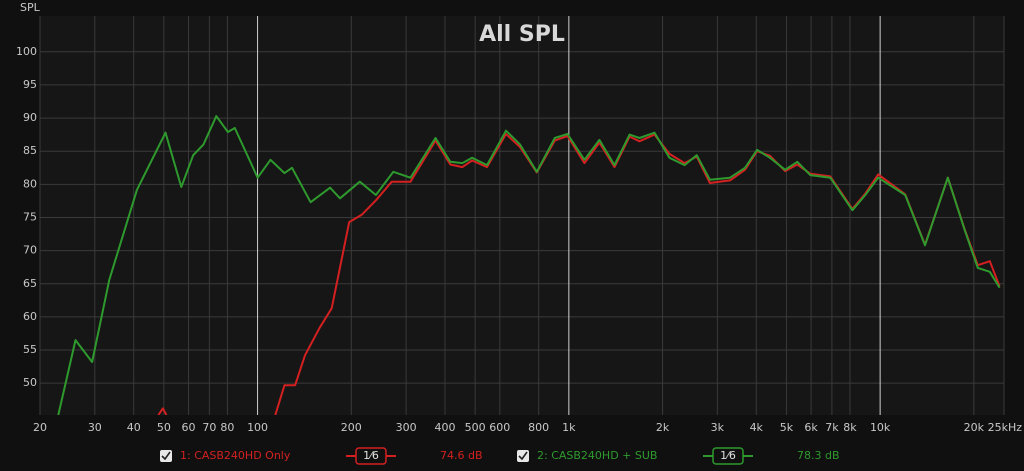 This screenshot has width=1024, height=471. Describe the element at coordinates (209, 427) in the screenshot. I see `x-tick-label: 70` at that location.